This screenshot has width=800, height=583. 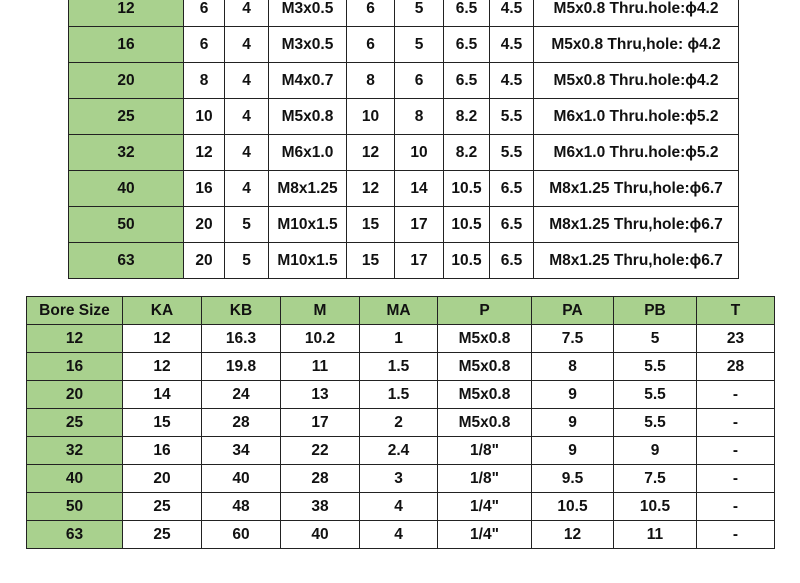 I want to click on table-row: 50 25 48 38 4 1/4" 10.5 10.5-, so click(x=400, y=506).